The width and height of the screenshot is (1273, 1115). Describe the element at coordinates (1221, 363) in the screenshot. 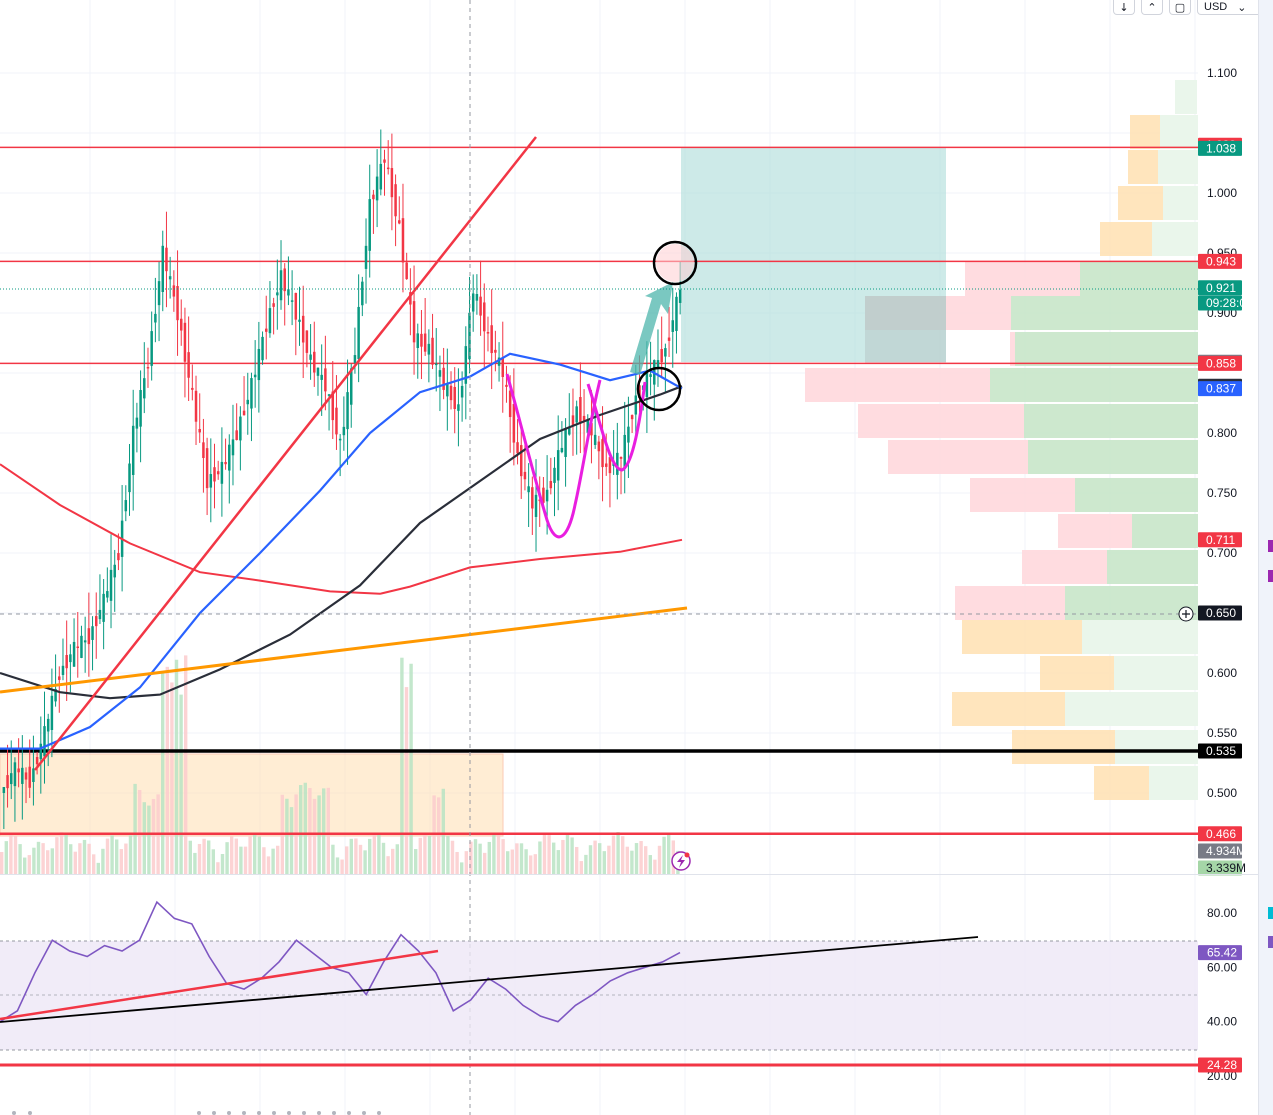

I see `price-badge-label: 0.858` at that location.